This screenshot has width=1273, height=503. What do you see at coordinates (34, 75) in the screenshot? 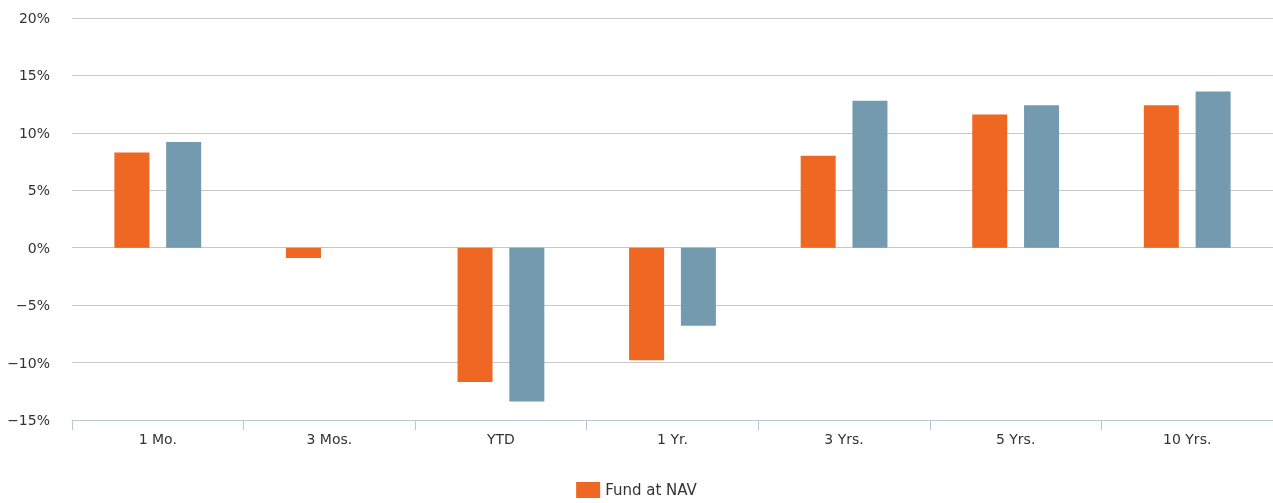
I see `y-tick-label: 15%` at bounding box center [34, 75].